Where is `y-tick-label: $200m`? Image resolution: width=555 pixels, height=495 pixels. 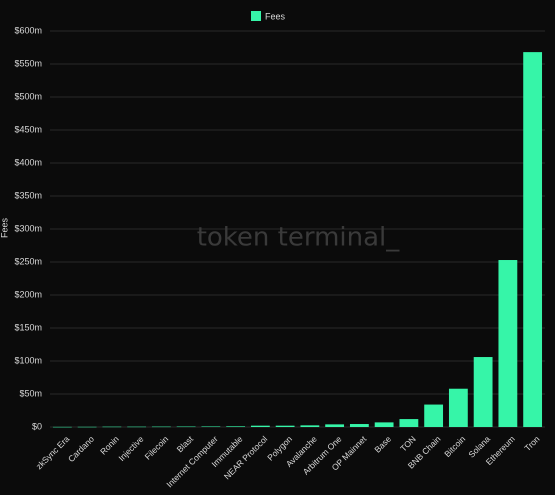 y-tick-label: $200m is located at coordinates (28, 294).